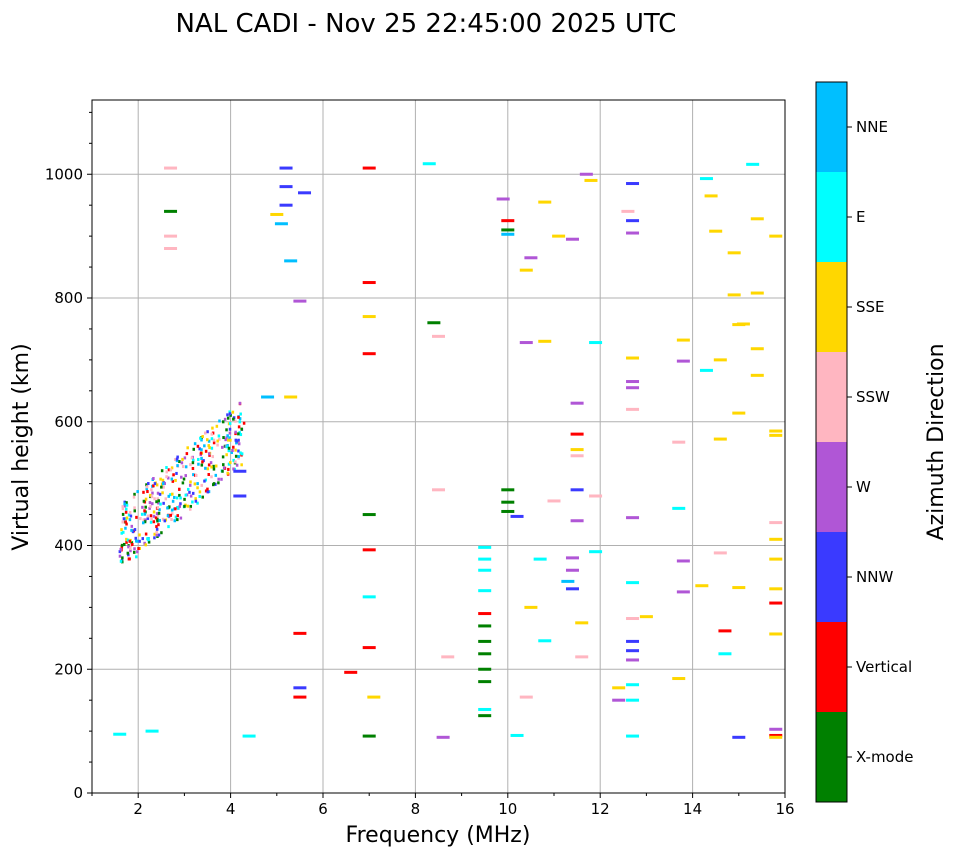  I want to click on chart-title: NAL CADI - Nov 25 22:45:00 2025 UTC, so click(426, 24).